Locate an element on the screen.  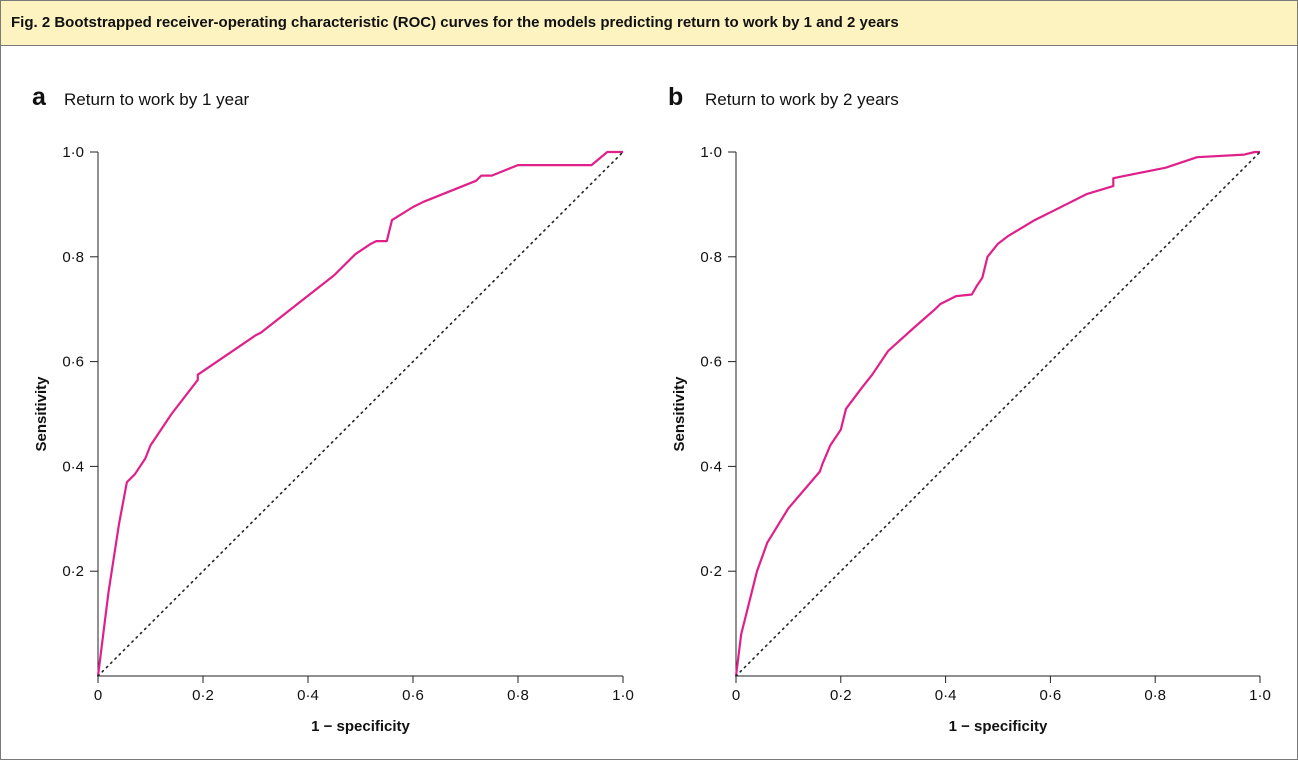
panel-title: Return to work by 1 year is located at coordinates (157, 99).